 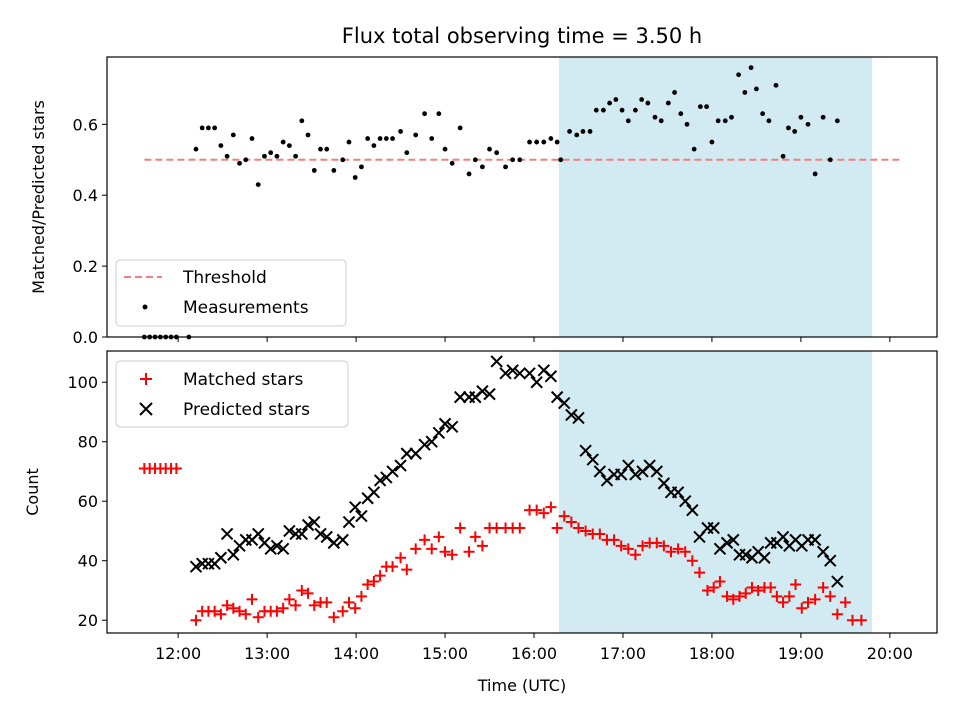 I want to click on bottom-y-ticks: 20 40 60 80 100, so click(x=87, y=501).